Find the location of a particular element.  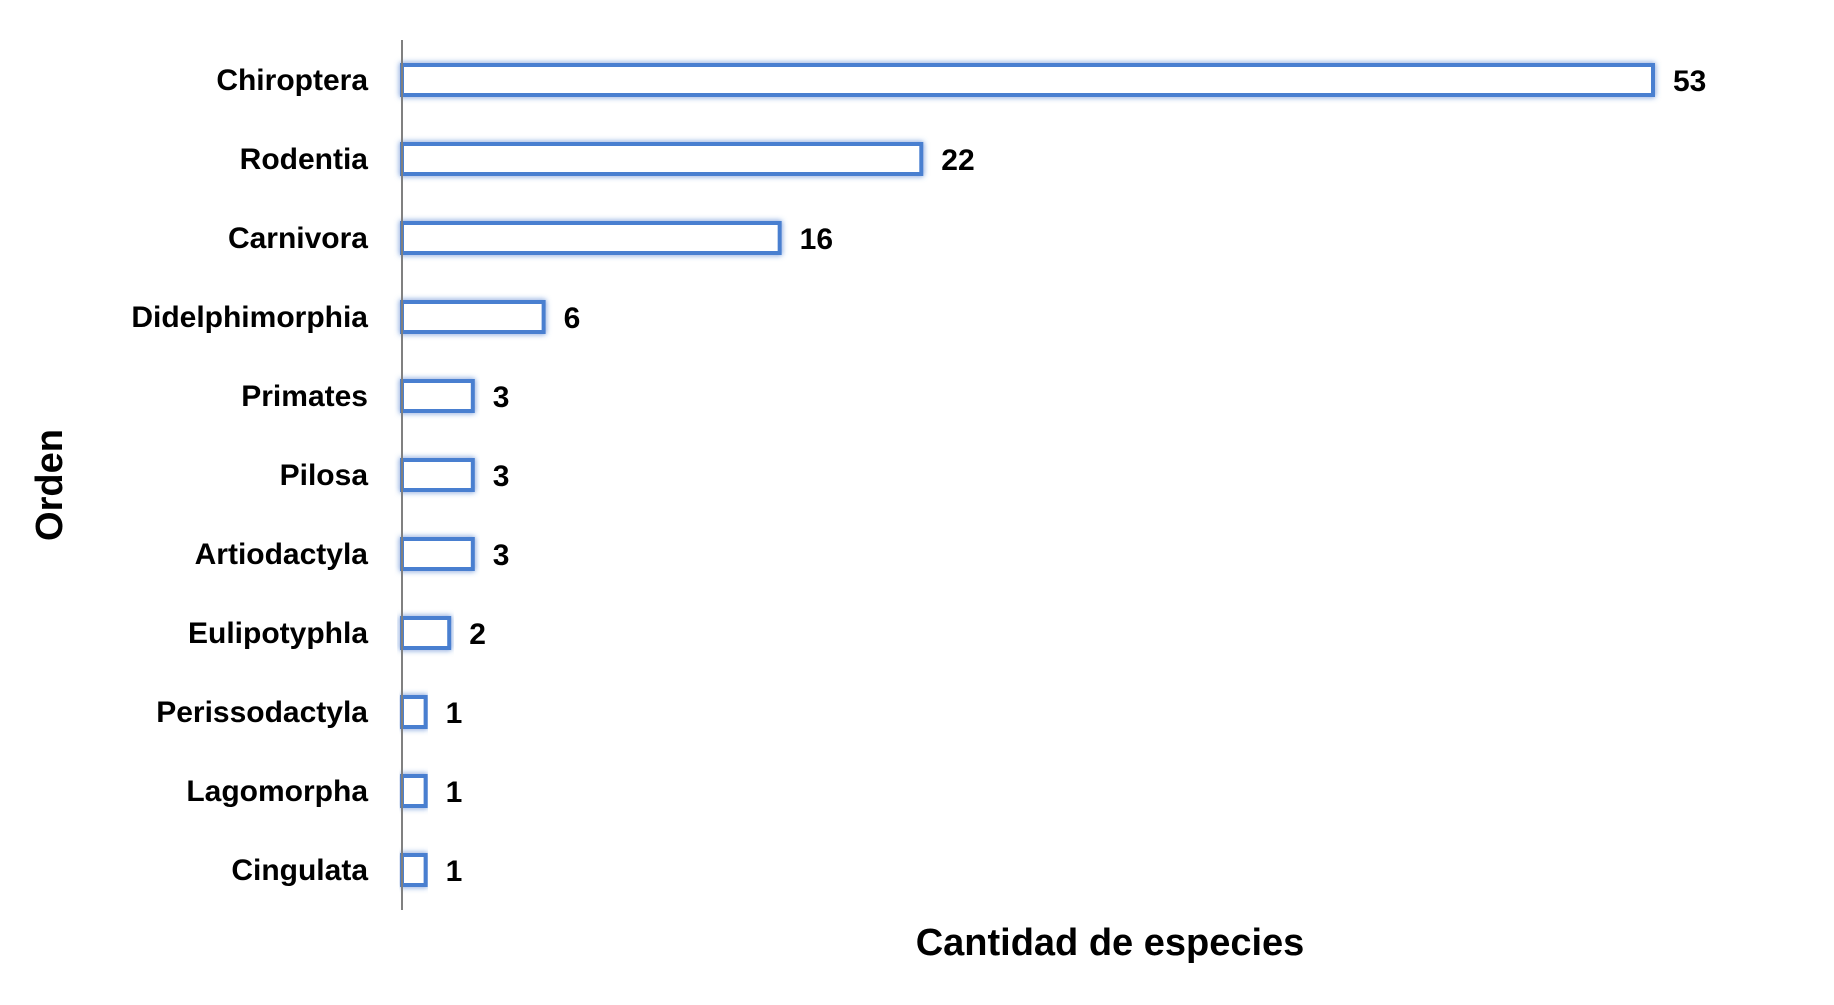

bar-artiodactyla is located at coordinates (437, 554).